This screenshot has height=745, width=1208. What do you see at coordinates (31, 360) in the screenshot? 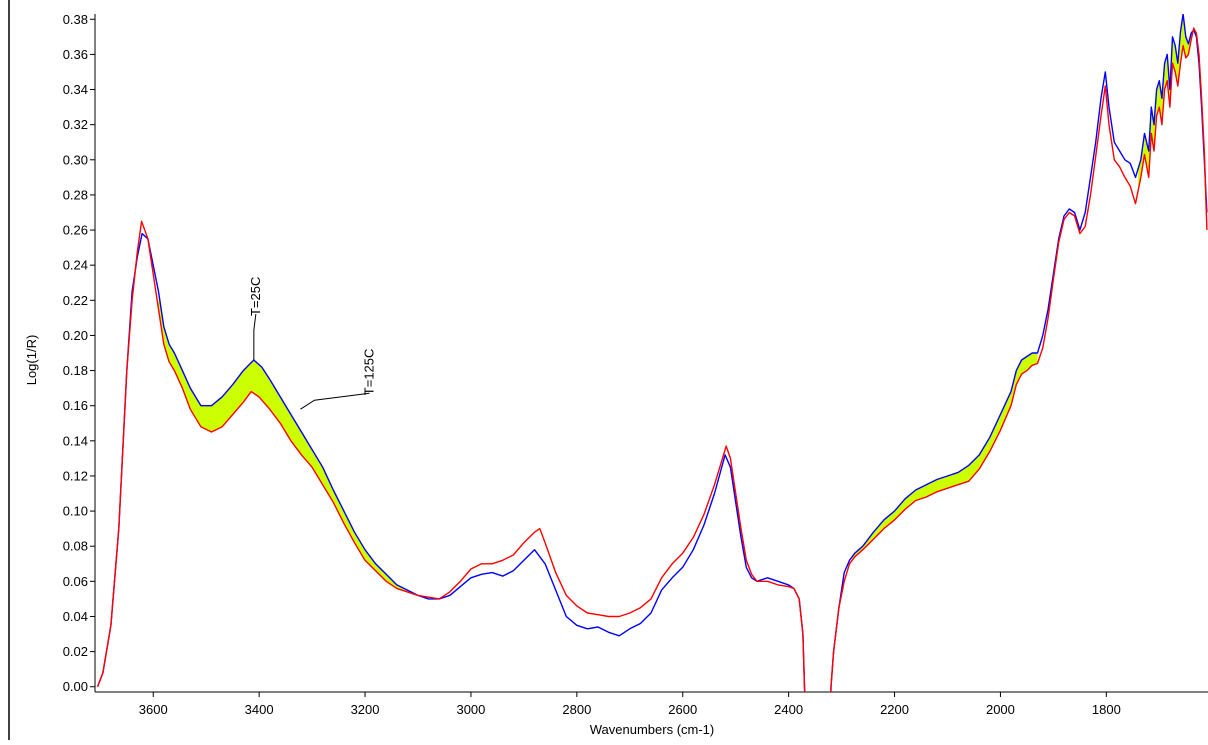
I see `y-axis-label: Log(1/R)` at bounding box center [31, 360].